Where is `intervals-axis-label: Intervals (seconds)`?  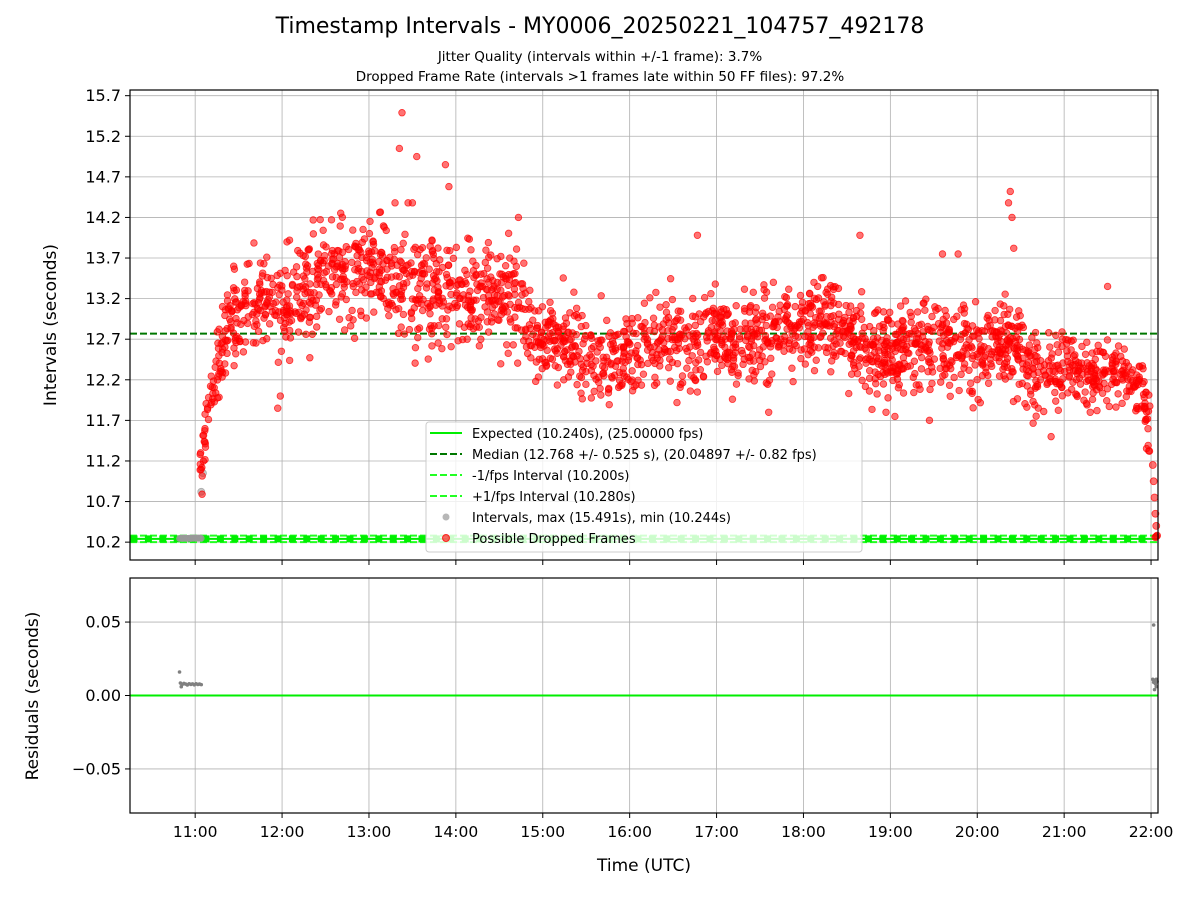
intervals-axis-label: Intervals (seconds) is located at coordinates (51, 325).